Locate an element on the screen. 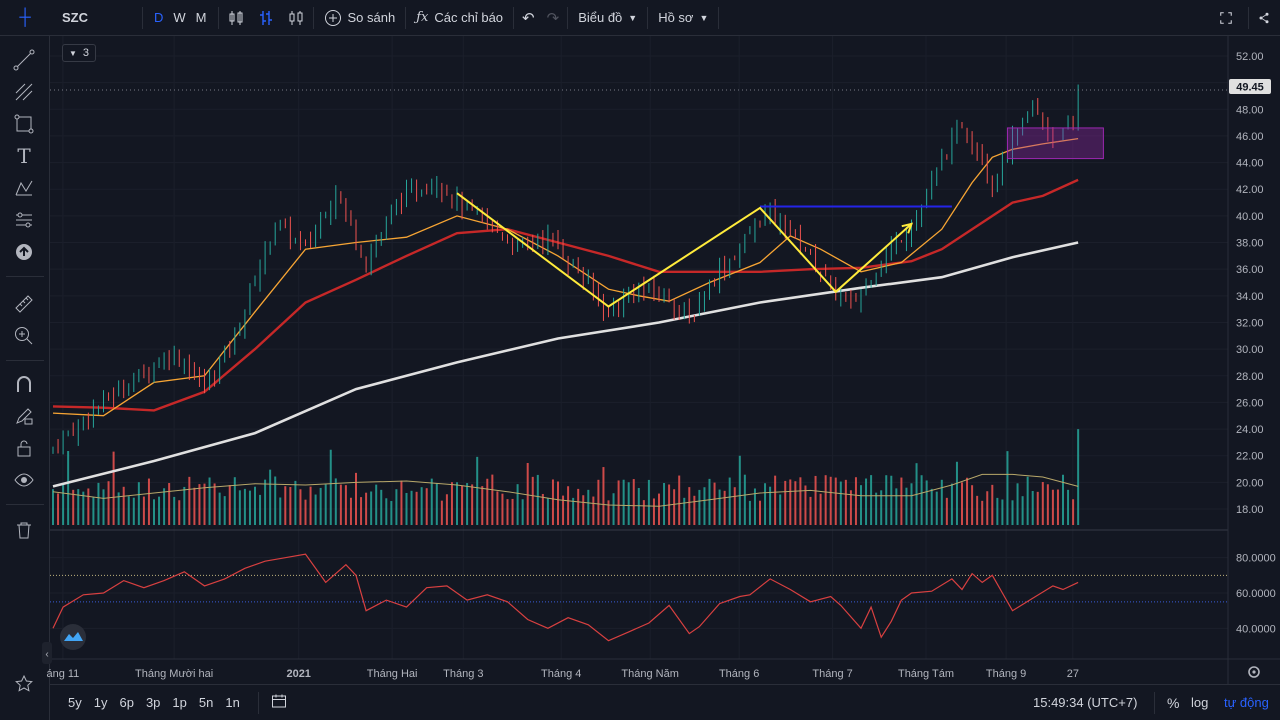 This screenshot has height=720, width=1280. time-tick-label: Tháng 7 is located at coordinates (832, 674).